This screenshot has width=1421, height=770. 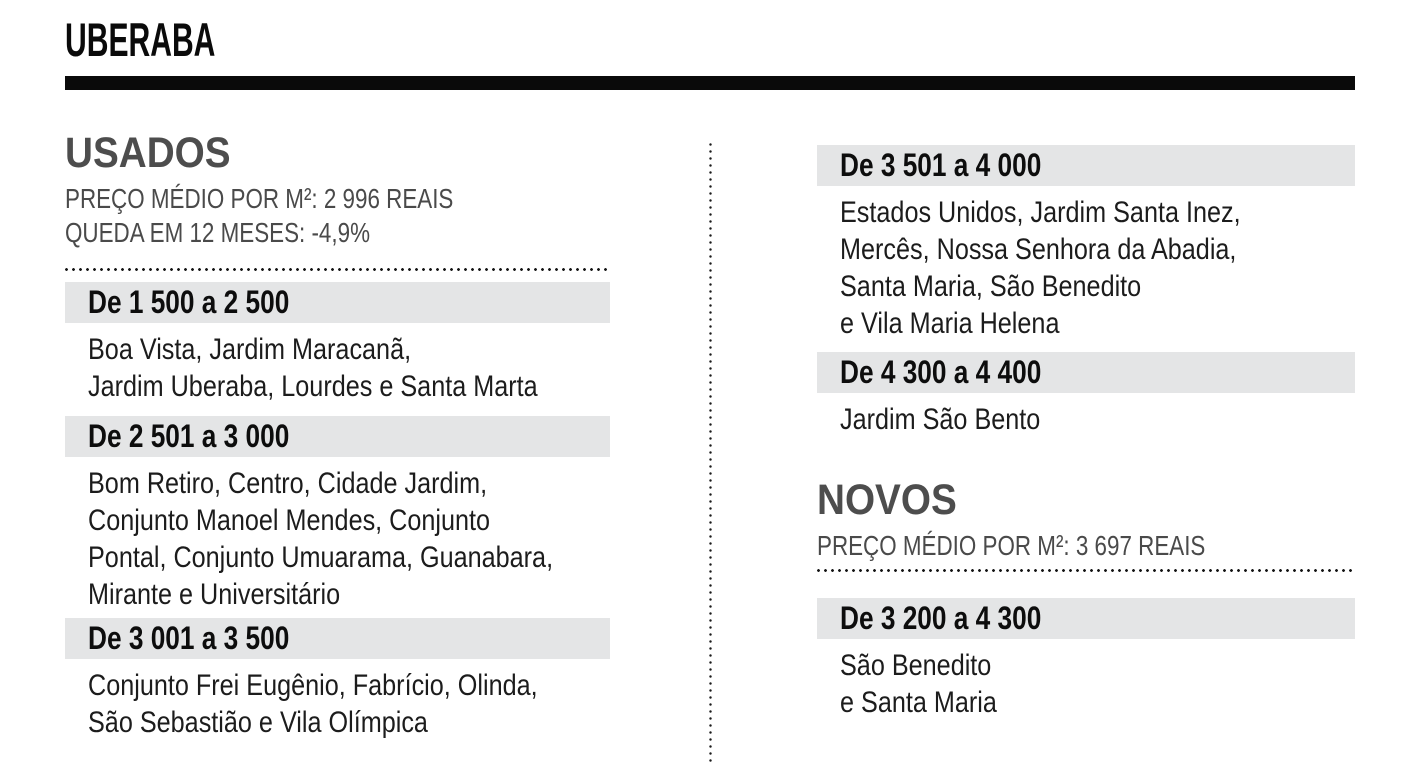 What do you see at coordinates (887, 500) in the screenshot?
I see `novos-heading: NOVOS` at bounding box center [887, 500].